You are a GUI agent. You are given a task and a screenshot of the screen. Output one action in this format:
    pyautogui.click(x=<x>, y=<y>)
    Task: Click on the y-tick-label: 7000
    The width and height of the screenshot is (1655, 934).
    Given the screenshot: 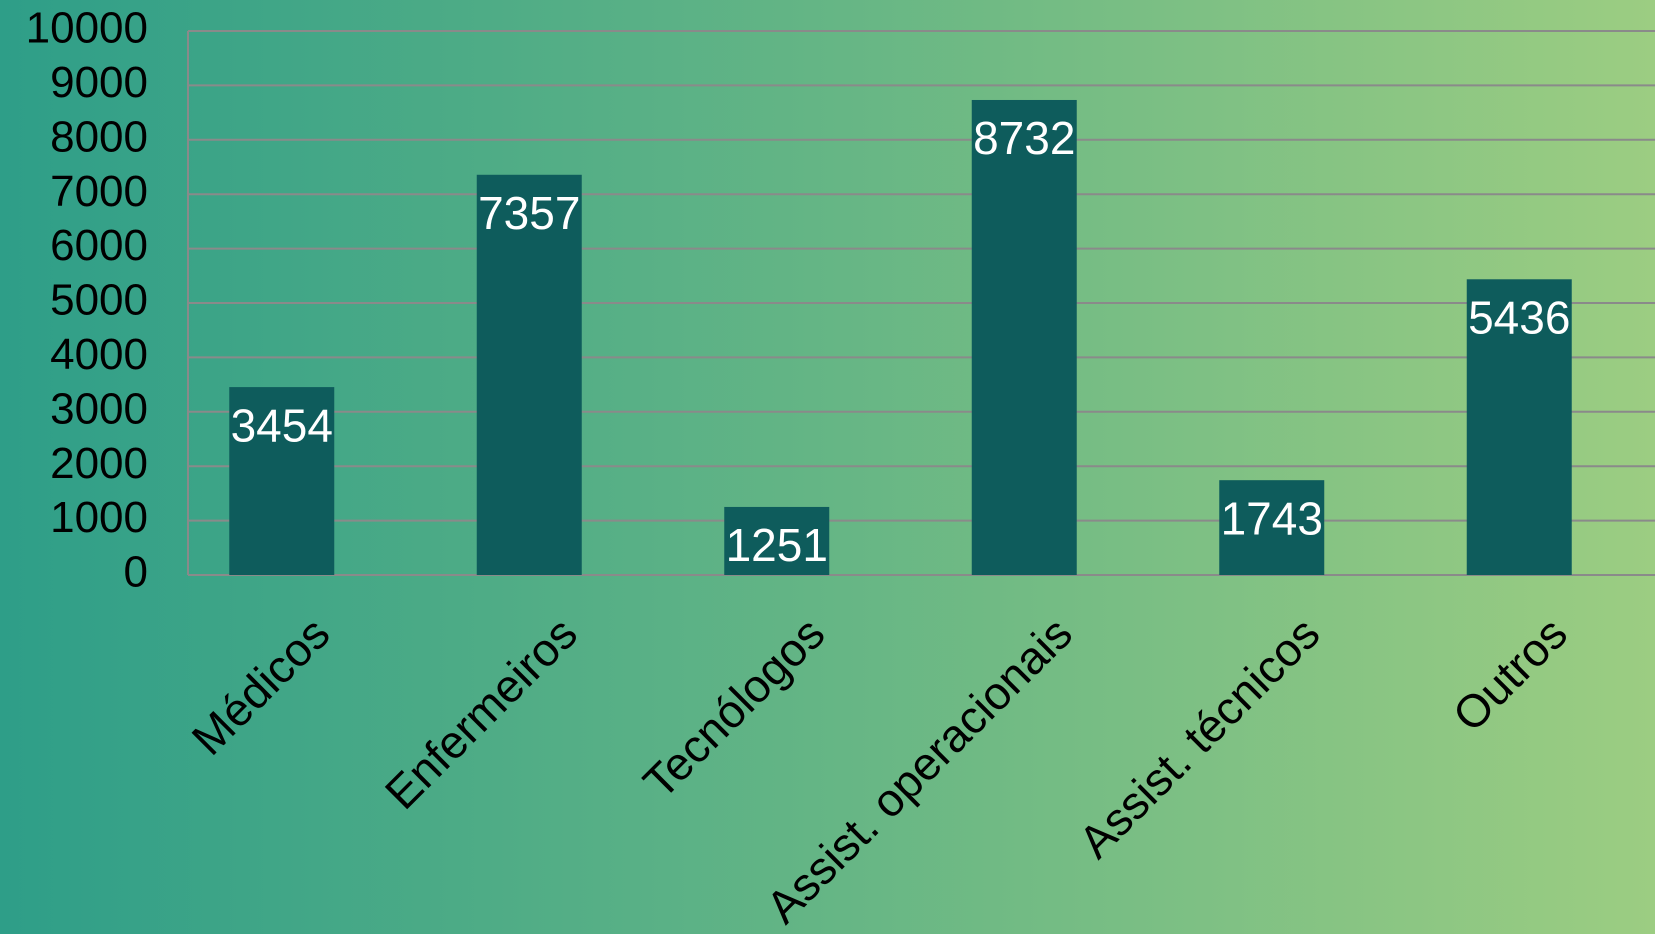 What is the action you would take?
    pyautogui.click(x=99, y=191)
    